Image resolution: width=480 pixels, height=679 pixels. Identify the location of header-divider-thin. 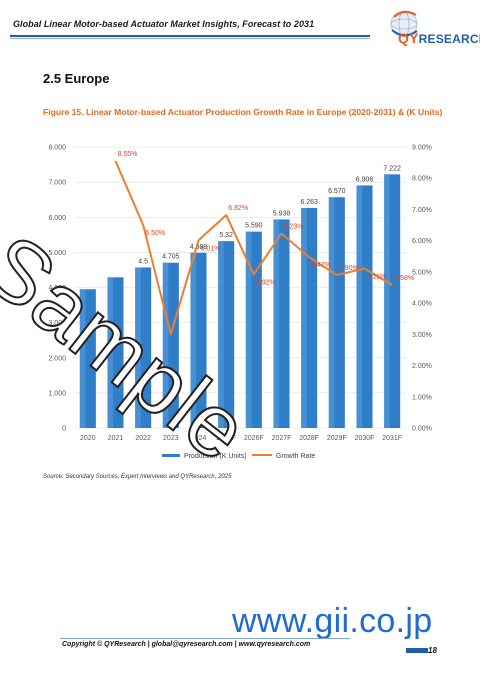
(190, 38).